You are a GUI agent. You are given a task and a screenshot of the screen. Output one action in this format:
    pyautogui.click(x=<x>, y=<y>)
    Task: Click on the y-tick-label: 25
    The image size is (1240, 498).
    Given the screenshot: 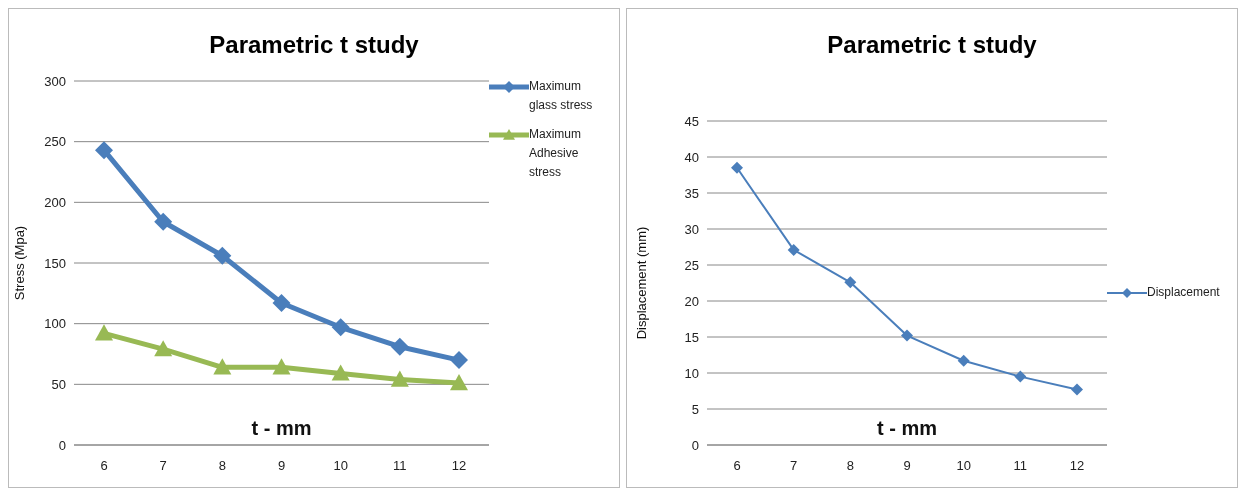 What is the action you would take?
    pyautogui.click(x=691, y=265)
    